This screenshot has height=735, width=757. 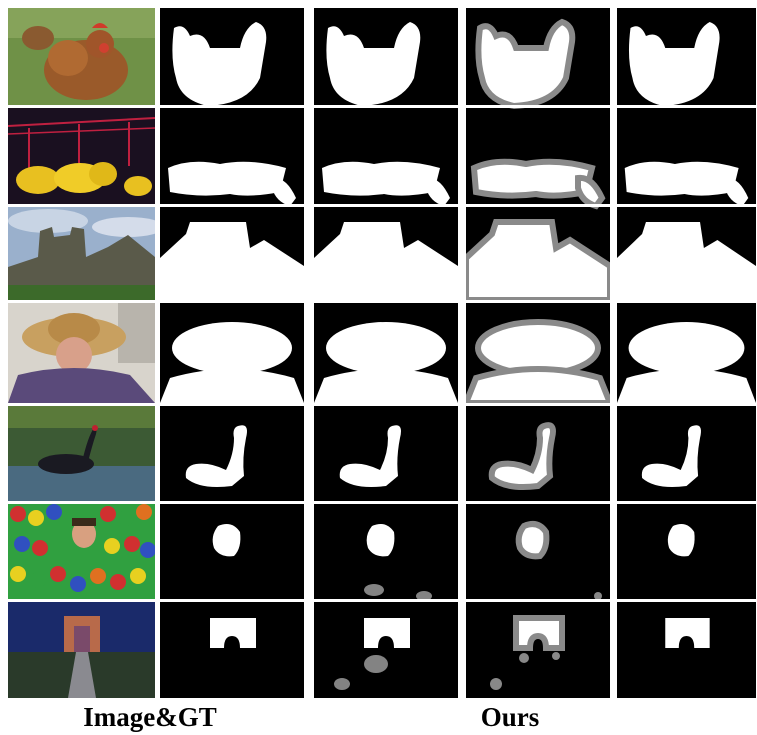 What do you see at coordinates (81, 156) in the screenshot?
I see `photo-bananas` at bounding box center [81, 156].